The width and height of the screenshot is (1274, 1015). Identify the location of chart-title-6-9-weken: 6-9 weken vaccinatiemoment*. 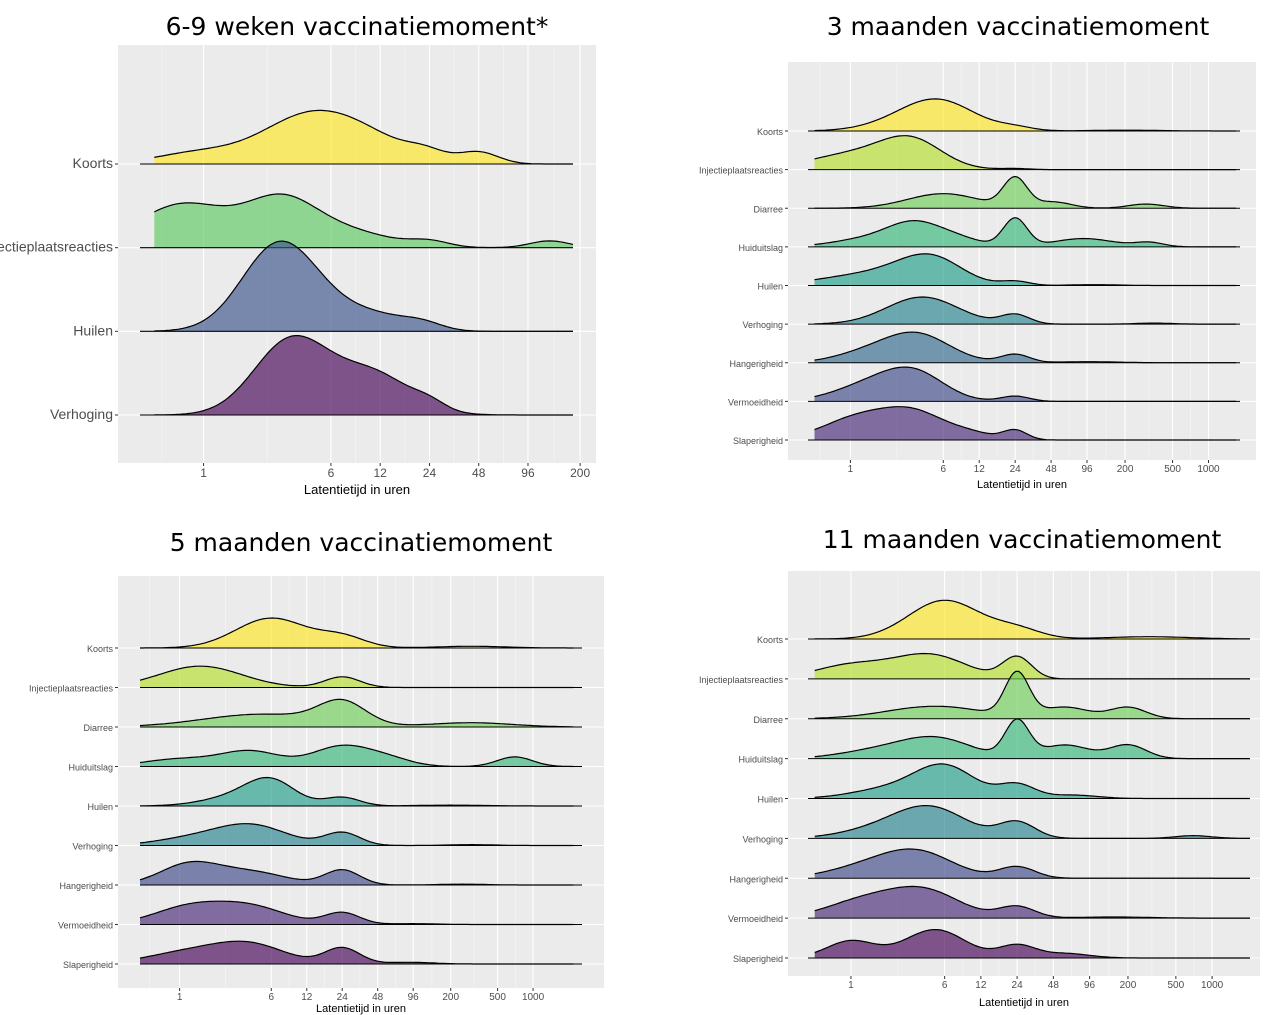
(357, 26).